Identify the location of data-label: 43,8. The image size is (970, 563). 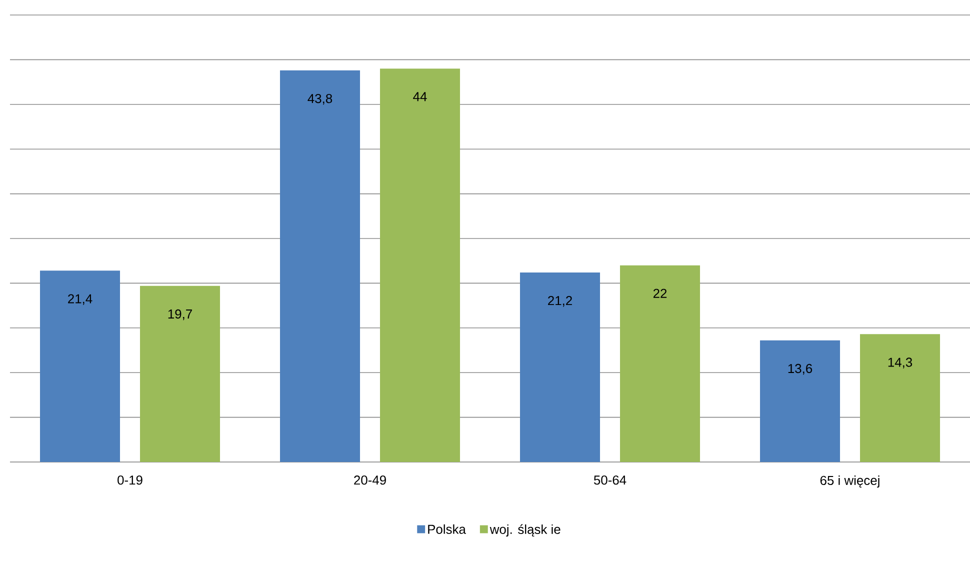
(320, 99).